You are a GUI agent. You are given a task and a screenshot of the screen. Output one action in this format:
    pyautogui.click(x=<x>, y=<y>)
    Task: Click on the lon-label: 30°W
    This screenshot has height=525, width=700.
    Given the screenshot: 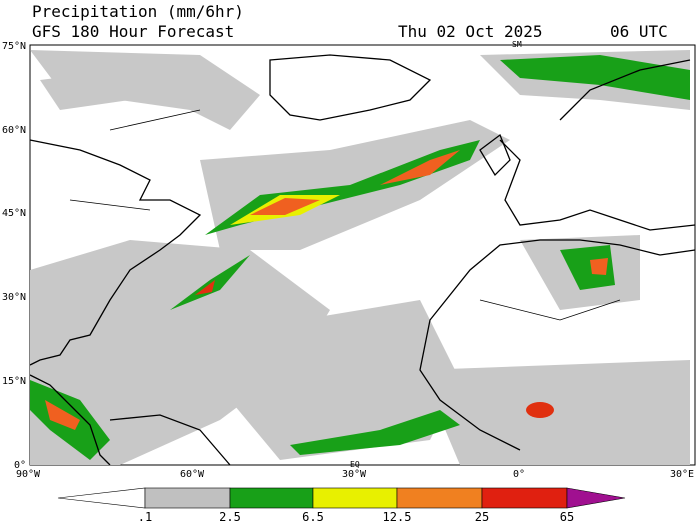 What is the action you would take?
    pyautogui.click(x=354, y=474)
    